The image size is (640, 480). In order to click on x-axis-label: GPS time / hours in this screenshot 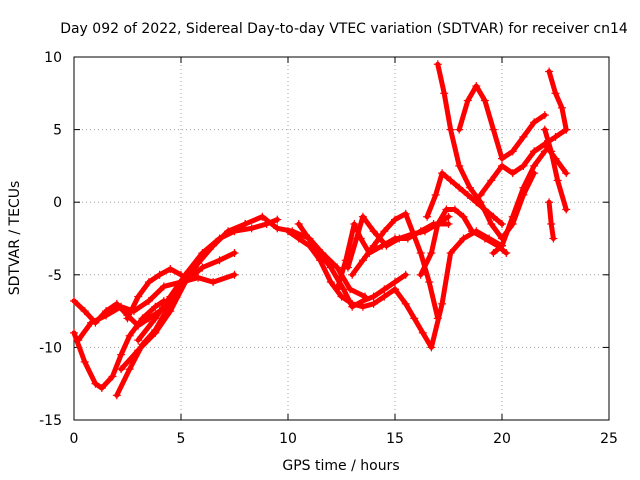, I will do `click(340, 466)`.